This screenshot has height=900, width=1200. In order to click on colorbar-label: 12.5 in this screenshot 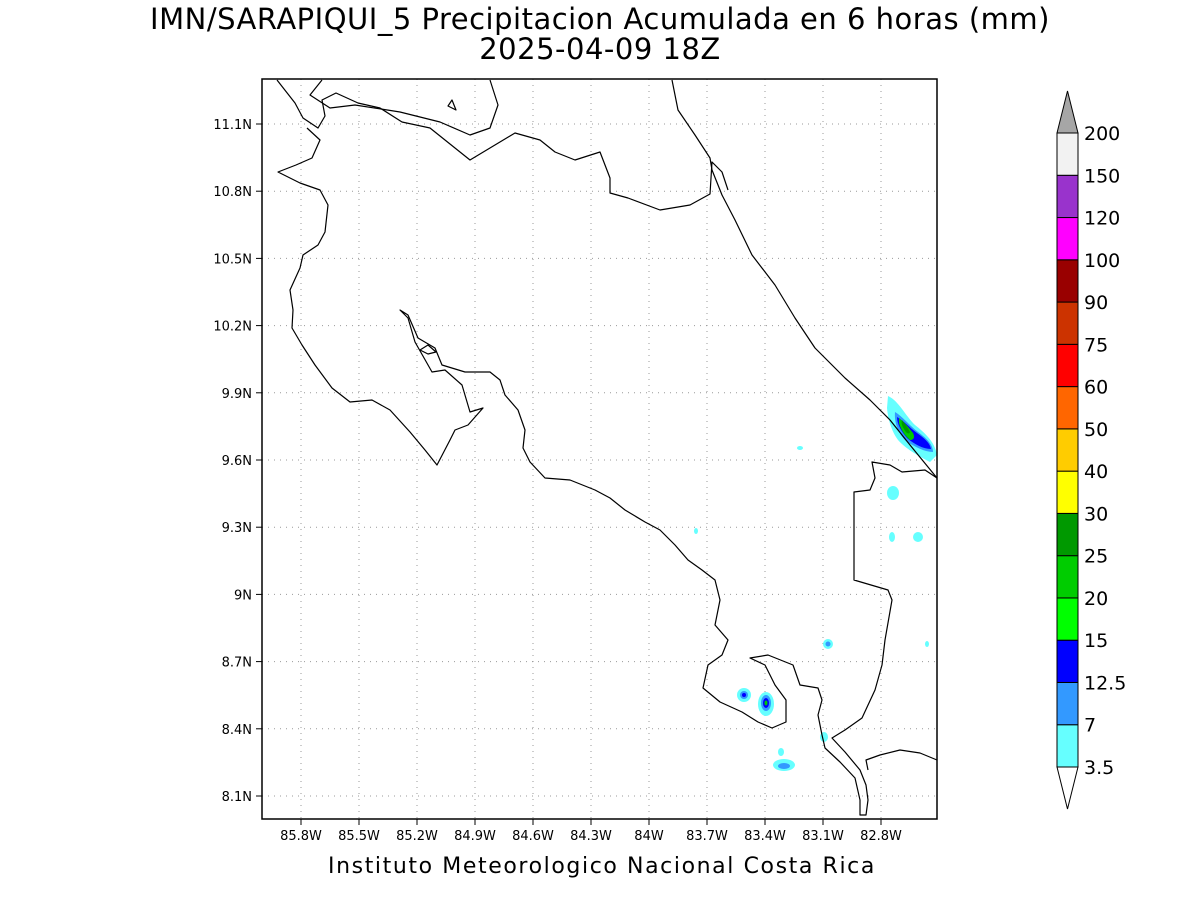, I will do `click(1105, 683)`.